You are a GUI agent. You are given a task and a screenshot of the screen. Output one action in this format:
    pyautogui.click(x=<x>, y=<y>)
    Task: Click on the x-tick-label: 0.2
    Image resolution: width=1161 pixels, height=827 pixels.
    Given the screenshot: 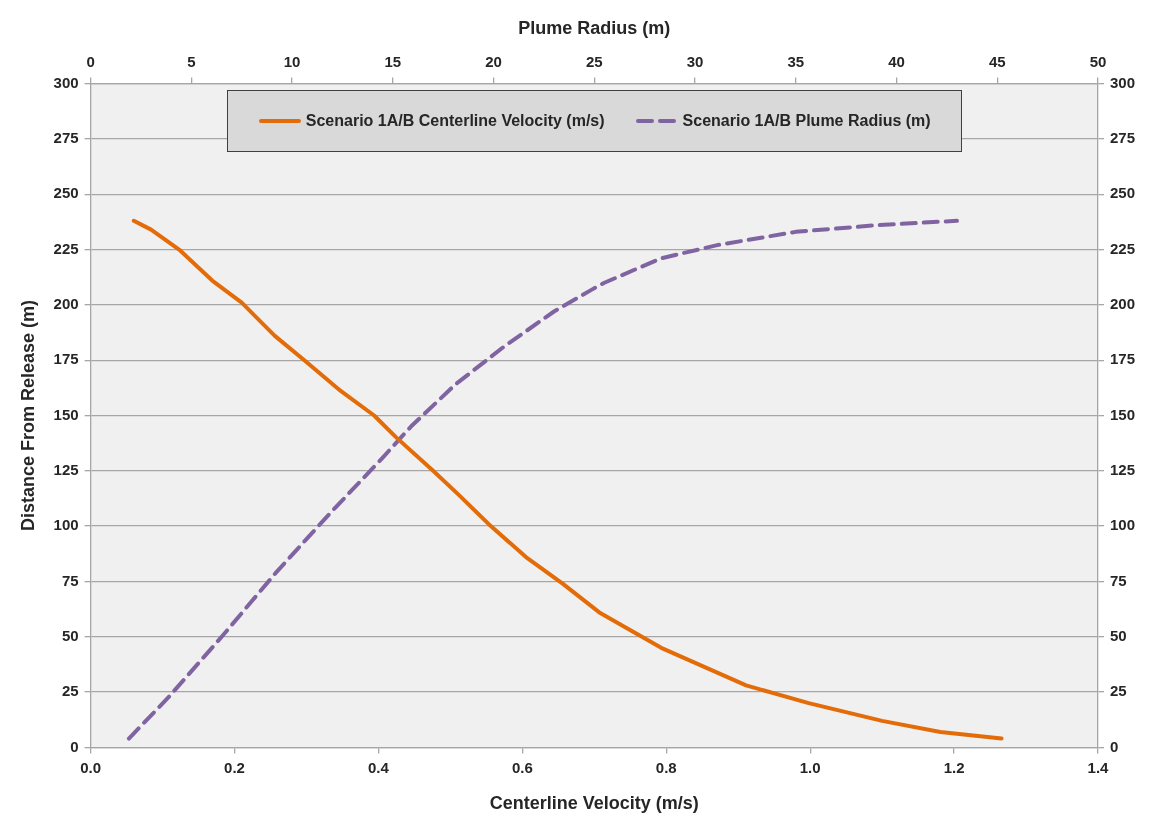 What is the action you would take?
    pyautogui.click(x=234, y=767)
    